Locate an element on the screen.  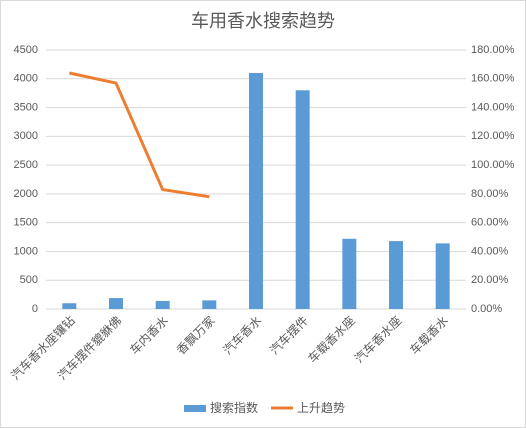
y2-tick-label: 40.00% is located at coordinates (490, 251).